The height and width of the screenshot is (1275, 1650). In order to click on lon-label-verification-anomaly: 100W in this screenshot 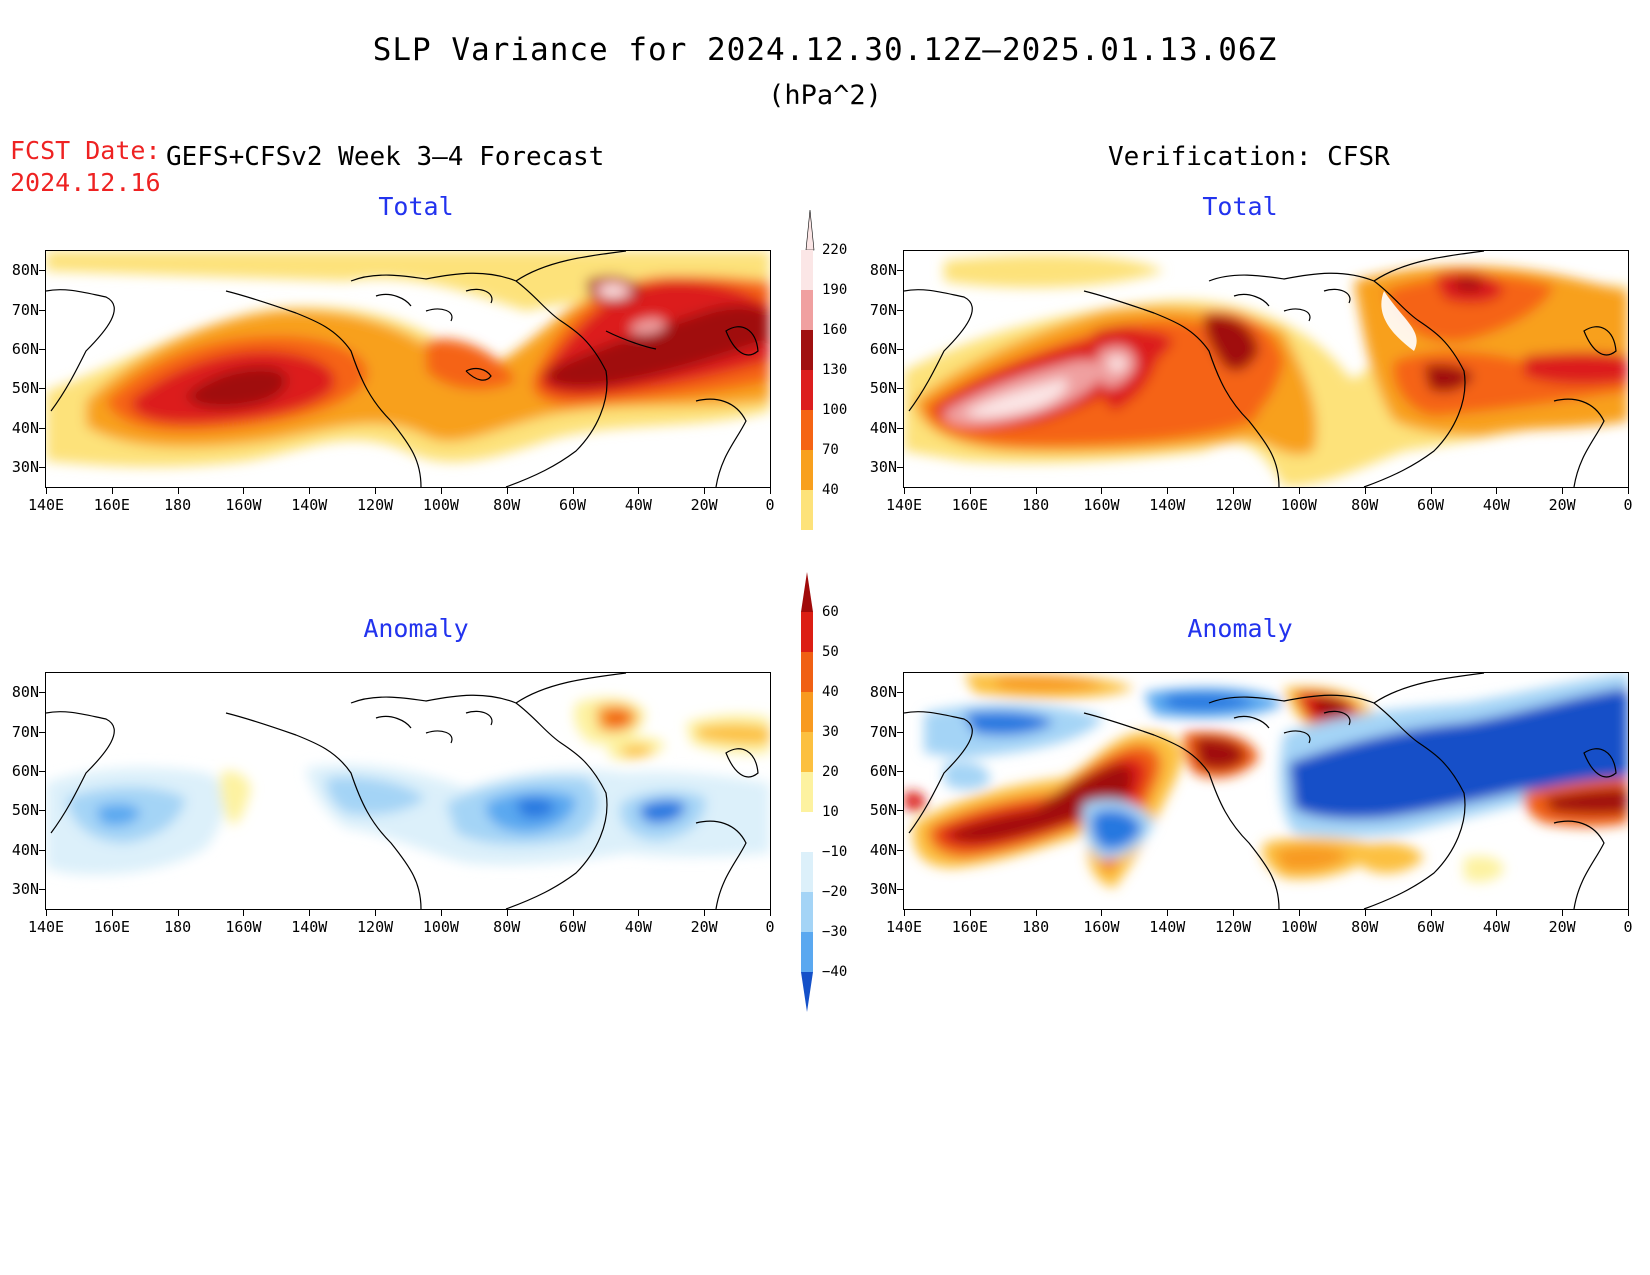, I will do `click(1298, 927)`.